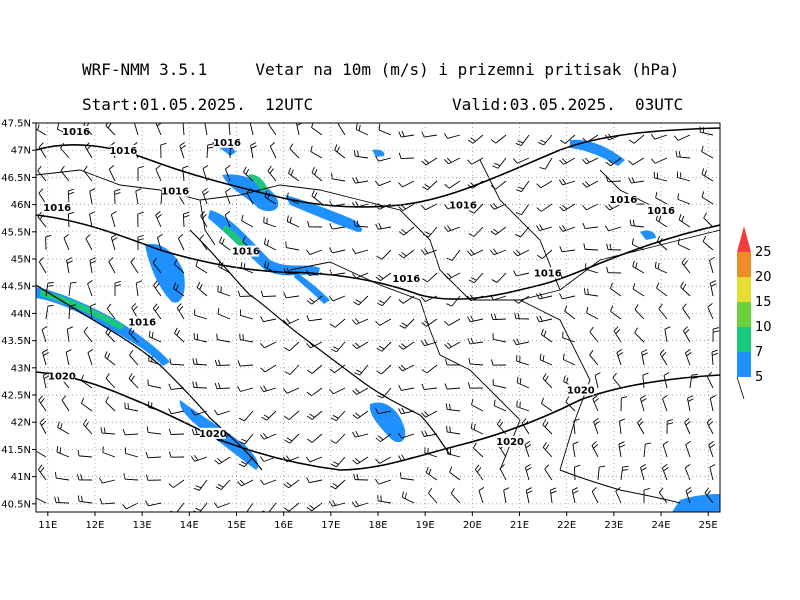  What do you see at coordinates (21, 368) in the screenshot?
I see `y-tick-label: 43N` at bounding box center [21, 368].